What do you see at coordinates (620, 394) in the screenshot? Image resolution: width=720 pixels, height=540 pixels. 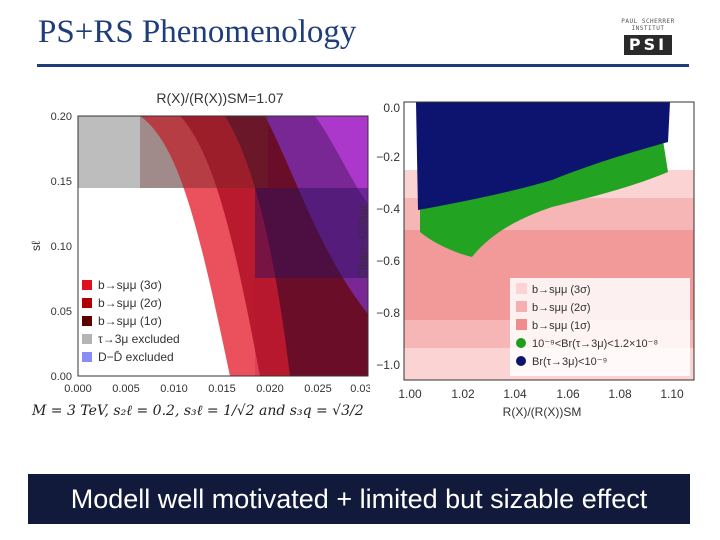 I see `right-xtick-4: 1.08` at bounding box center [620, 394].